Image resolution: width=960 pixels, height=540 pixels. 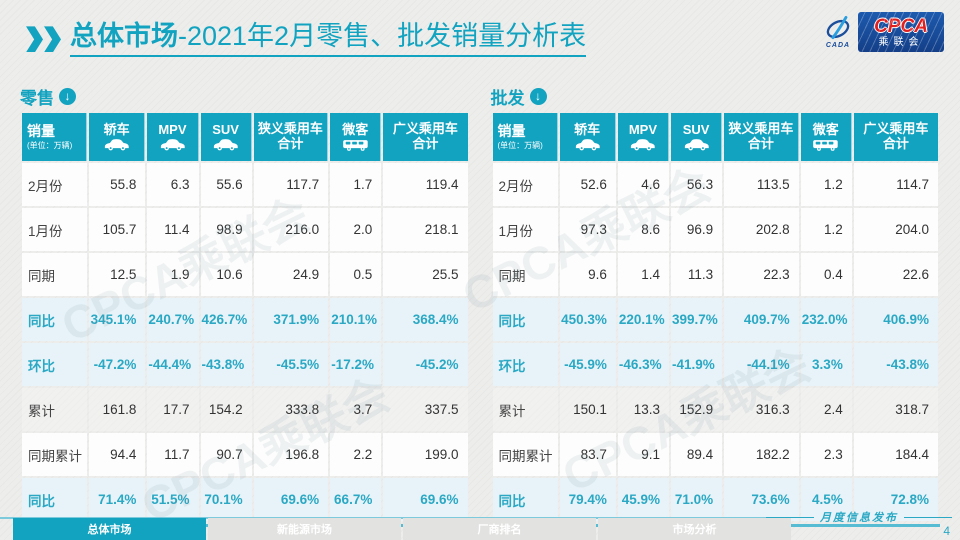 I want to click on value-cell: 11.7, so click(x=173, y=454).